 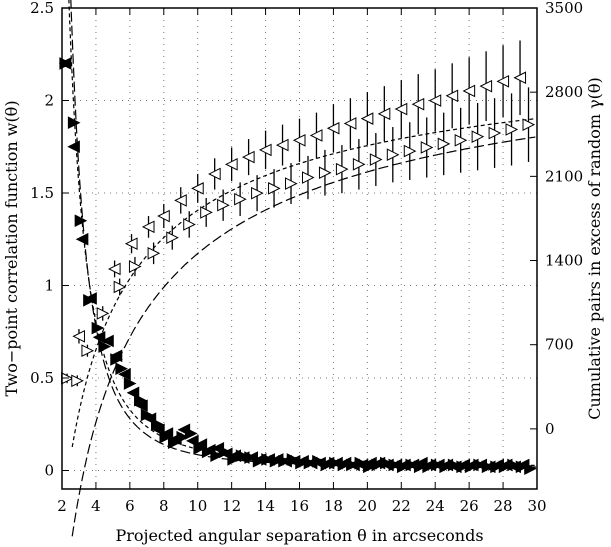 What do you see at coordinates (536, 506) in the screenshot?
I see `x-tick-label: 30` at bounding box center [536, 506].